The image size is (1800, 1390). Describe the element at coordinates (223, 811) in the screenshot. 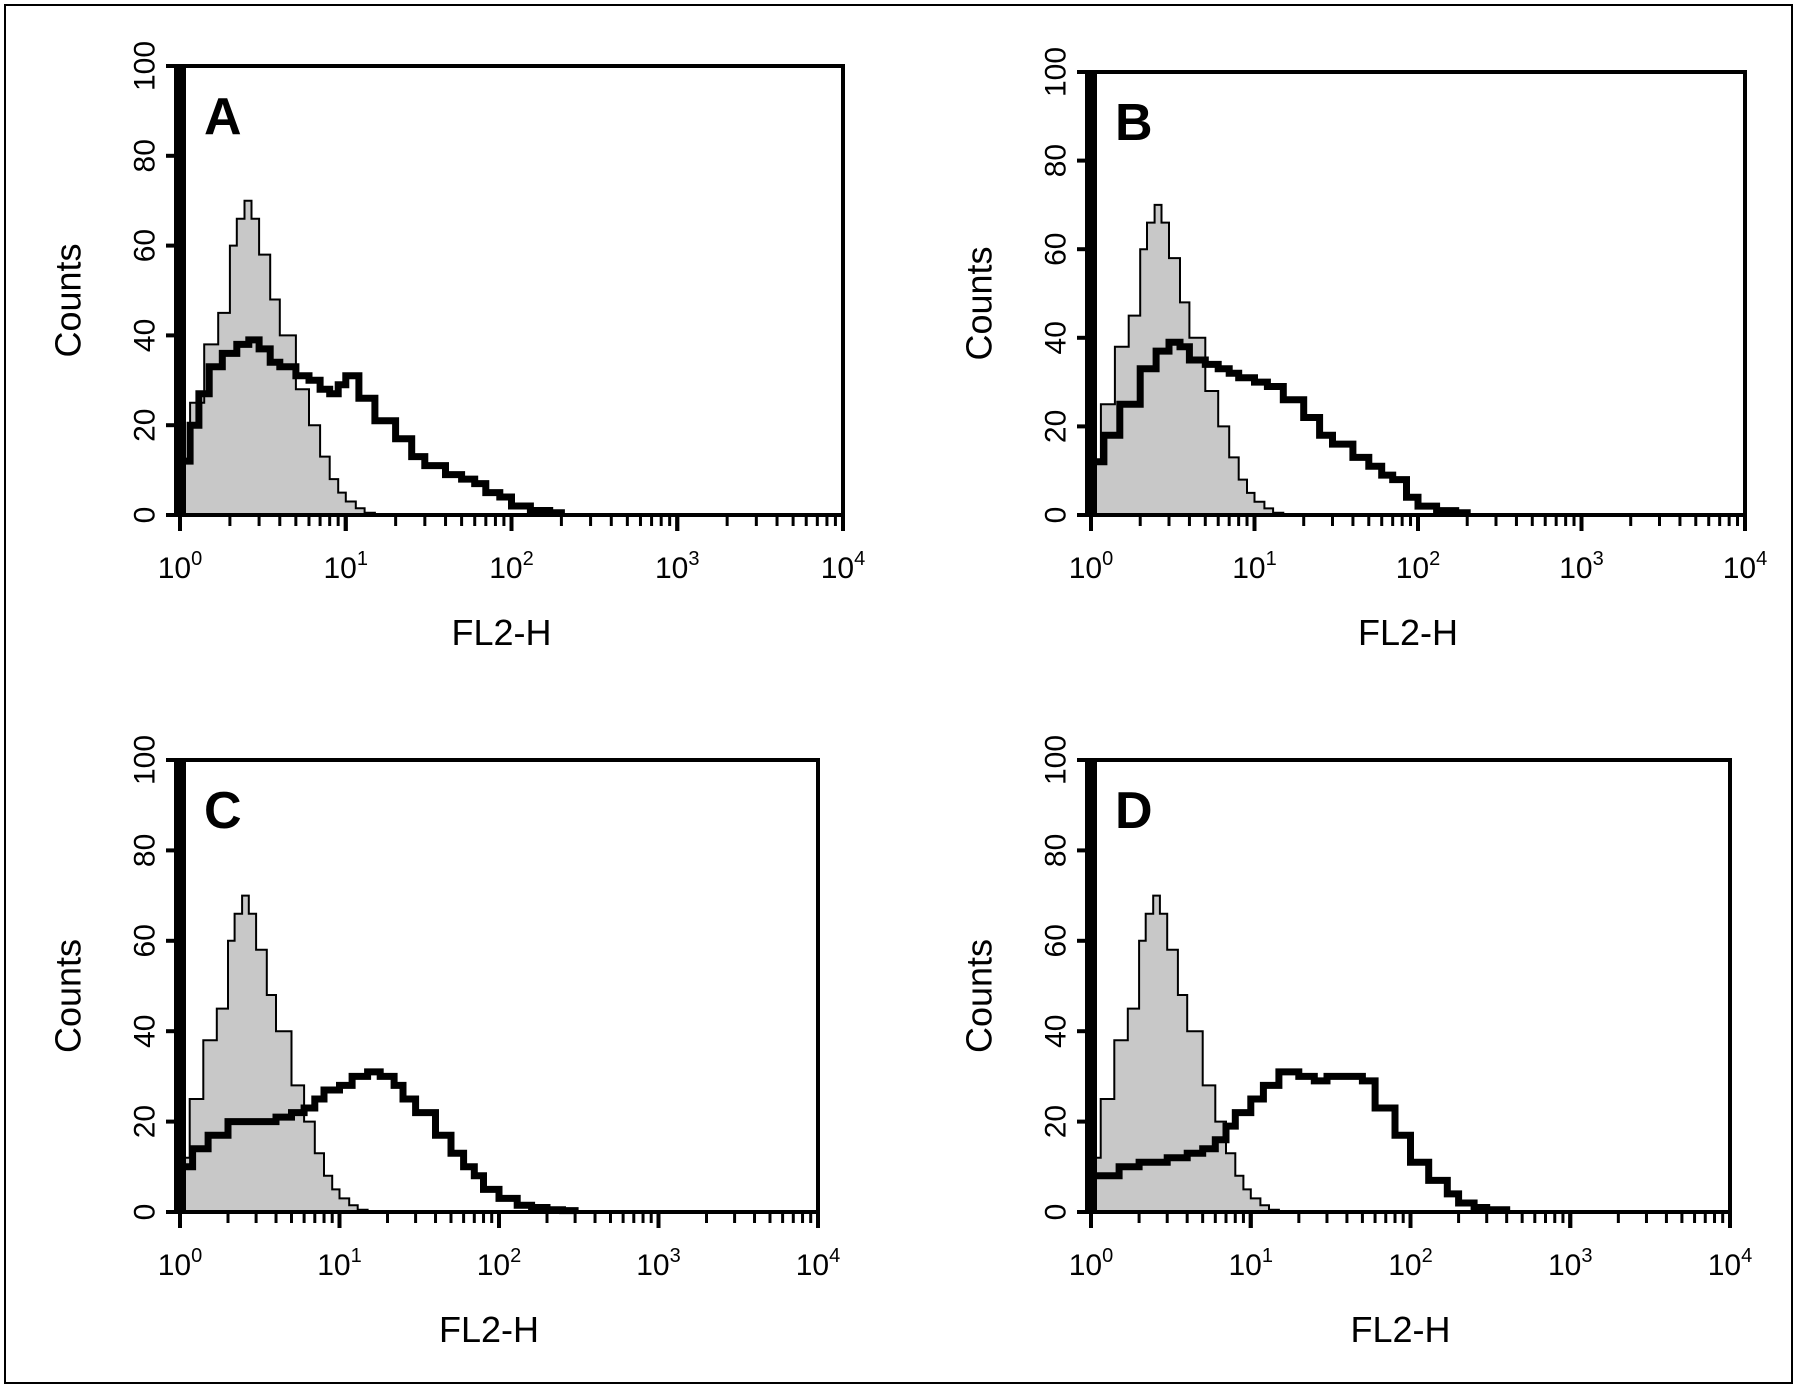

I see `panel-label: C` at that location.